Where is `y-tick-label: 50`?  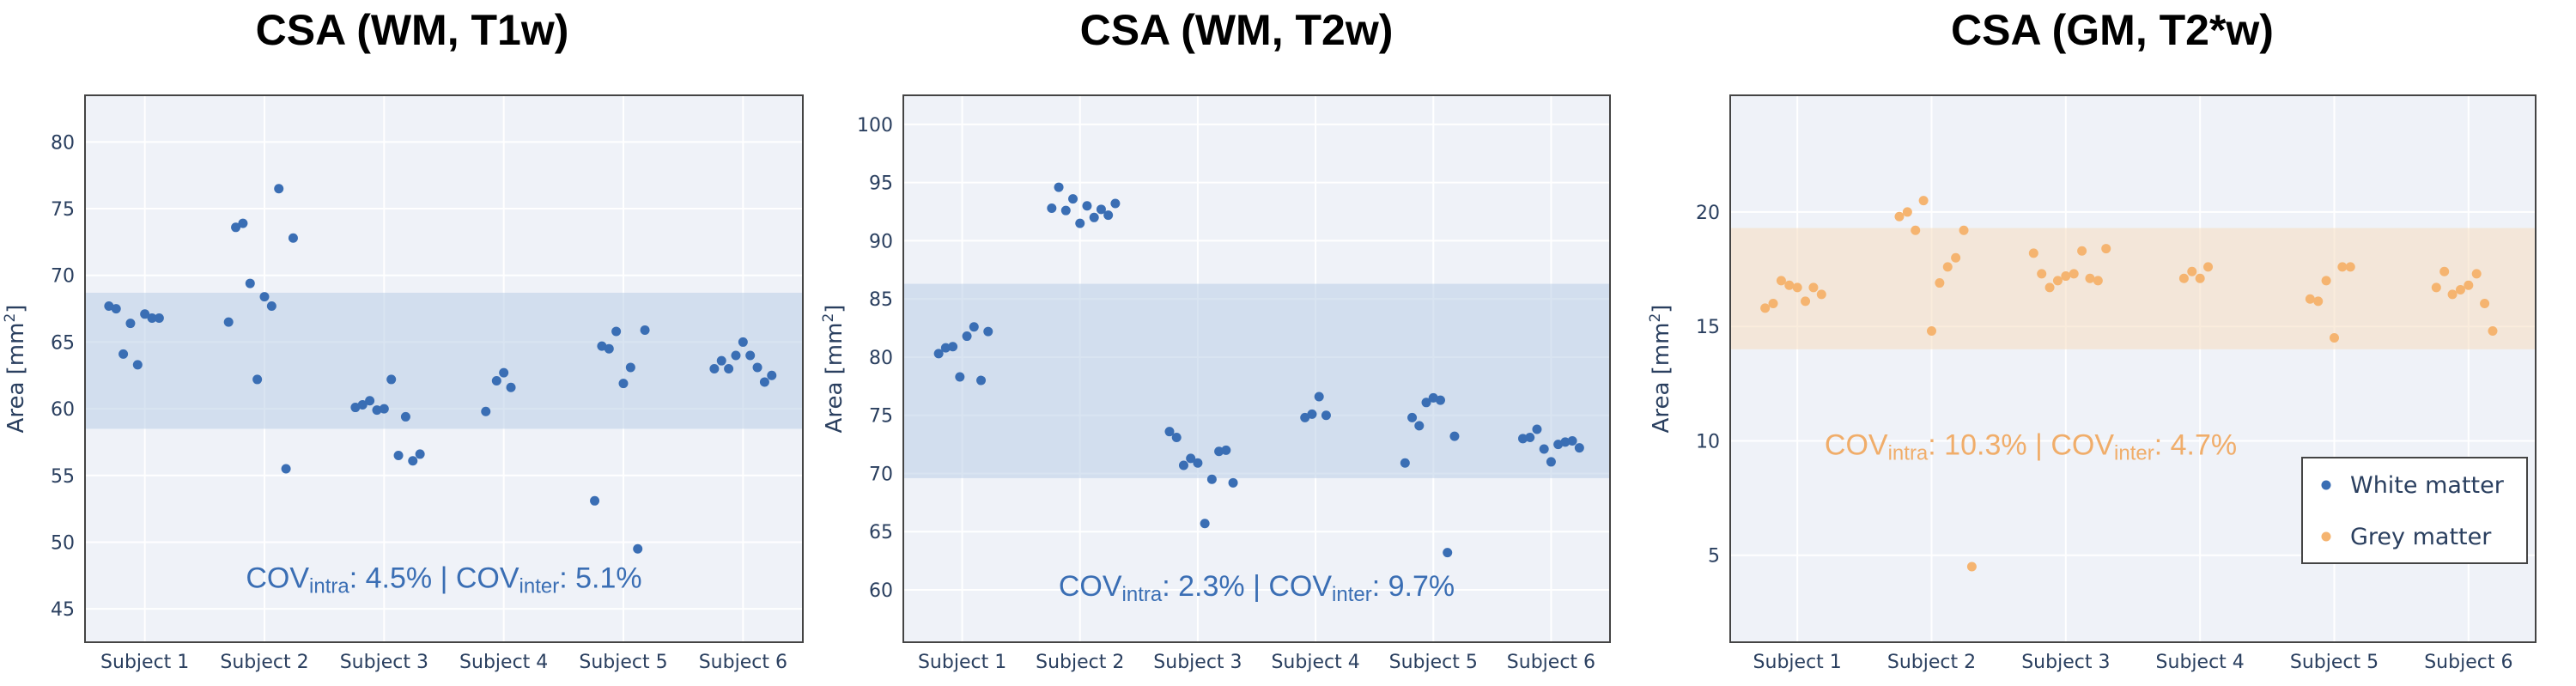 y-tick-label: 50 is located at coordinates (63, 543).